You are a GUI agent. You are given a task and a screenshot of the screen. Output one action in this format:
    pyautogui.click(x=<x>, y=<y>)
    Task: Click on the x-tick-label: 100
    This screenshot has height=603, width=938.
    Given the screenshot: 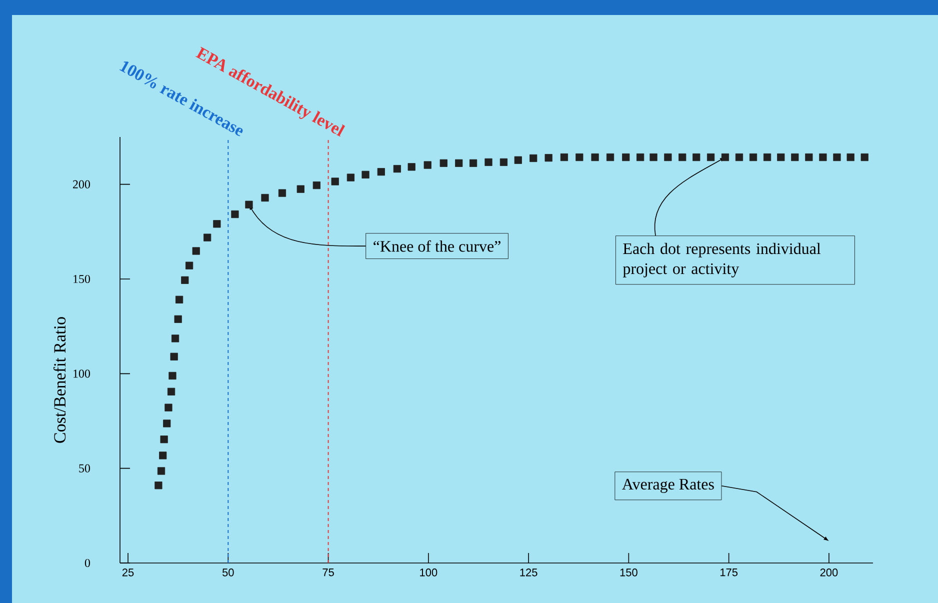 What is the action you would take?
    pyautogui.click(x=429, y=572)
    